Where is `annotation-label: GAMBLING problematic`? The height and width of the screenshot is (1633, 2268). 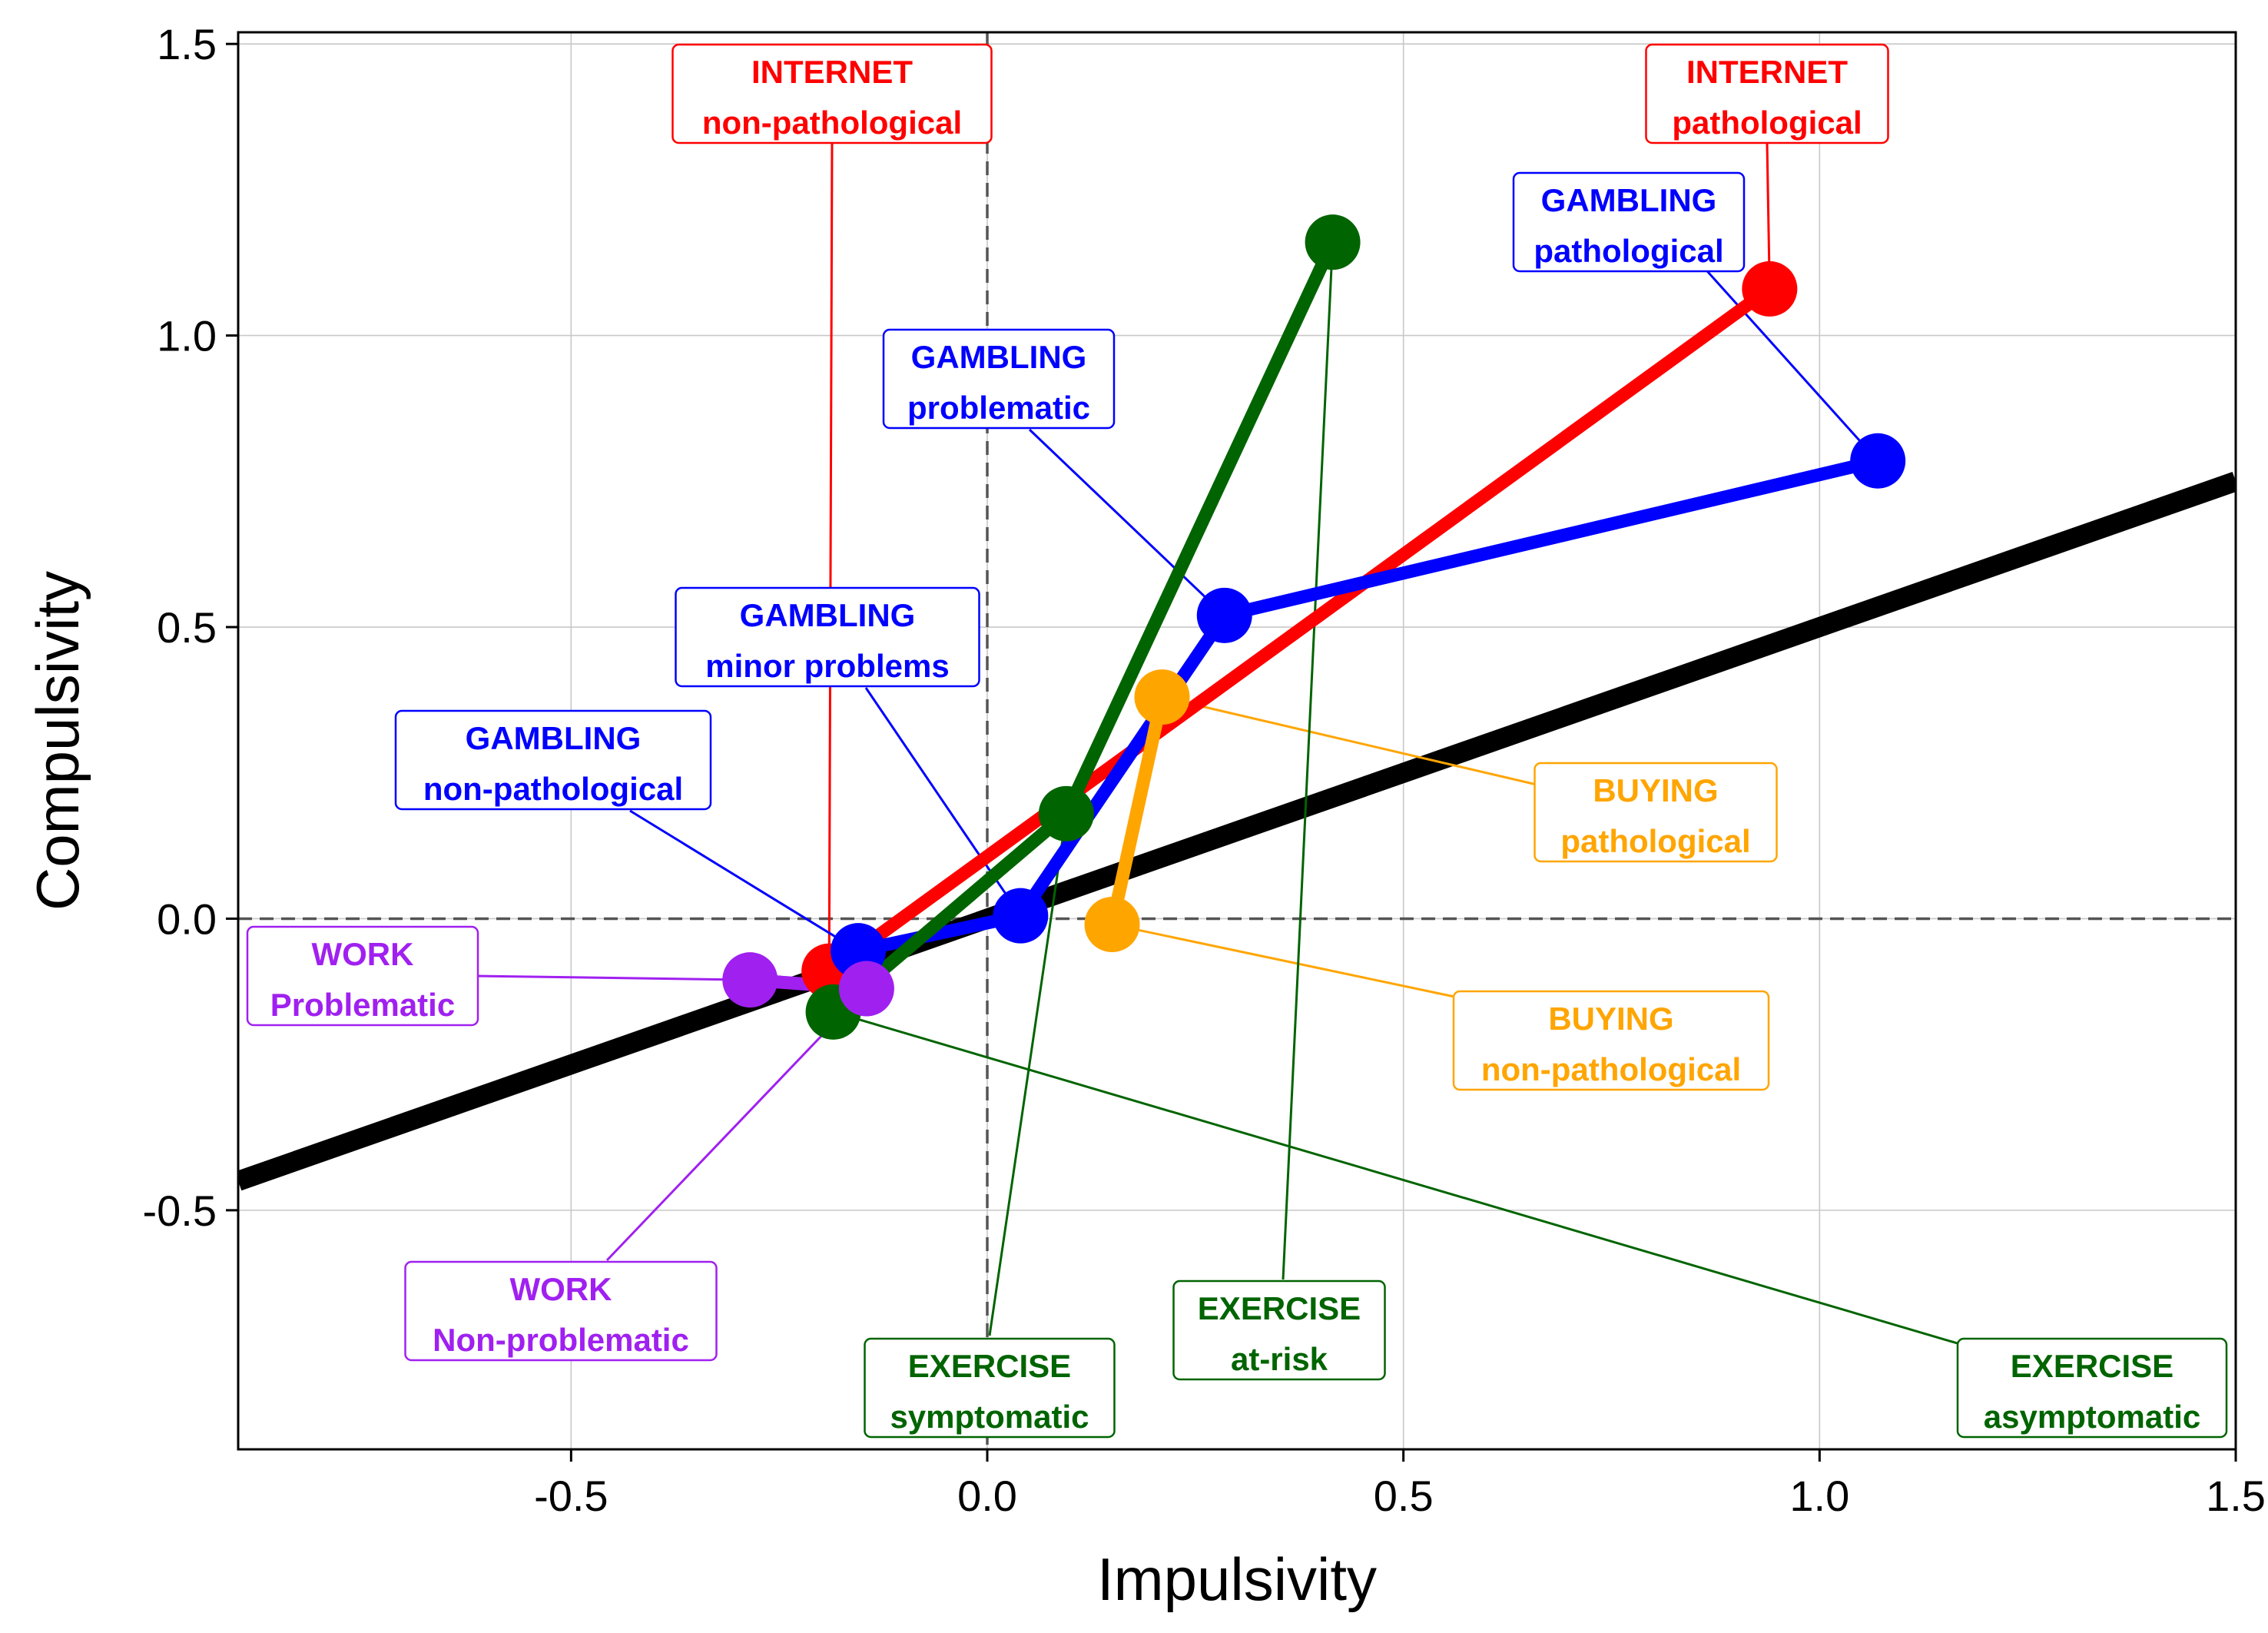 annotation-label: GAMBLING problematic is located at coordinates (999, 379).